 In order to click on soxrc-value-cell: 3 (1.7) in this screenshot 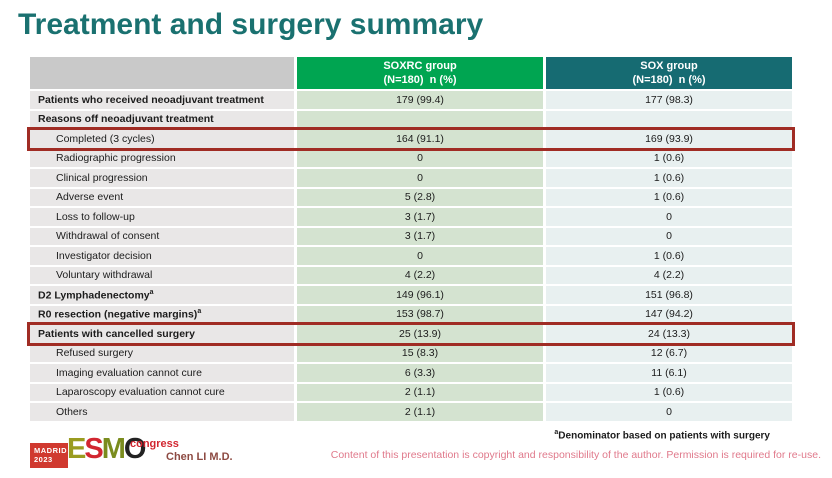, I will do `click(420, 236)`.